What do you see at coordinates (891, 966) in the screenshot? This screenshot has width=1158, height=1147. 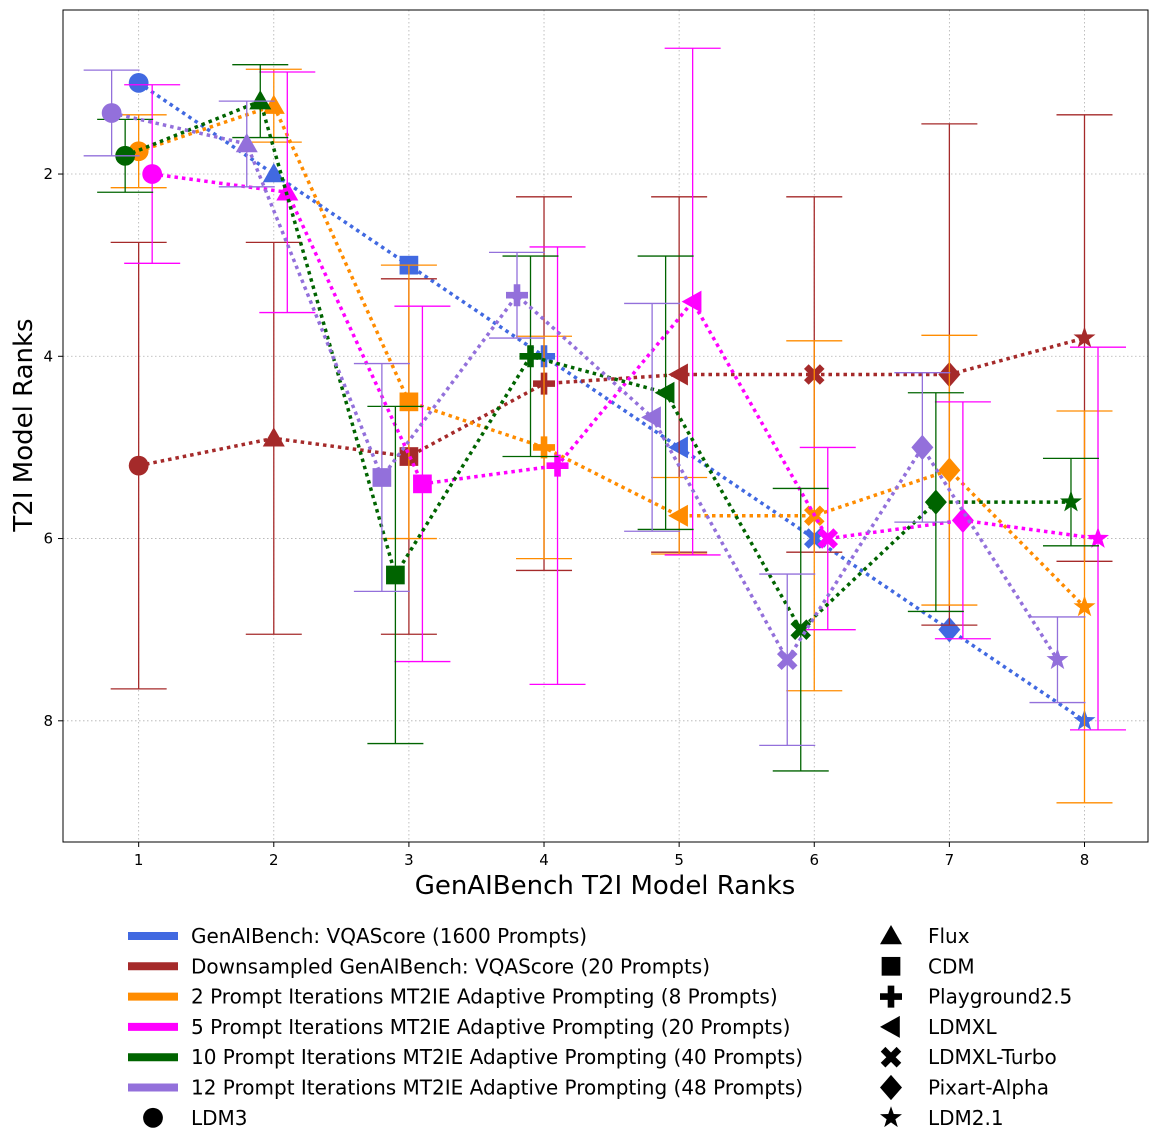 I see `legend-marker-cdm` at bounding box center [891, 966].